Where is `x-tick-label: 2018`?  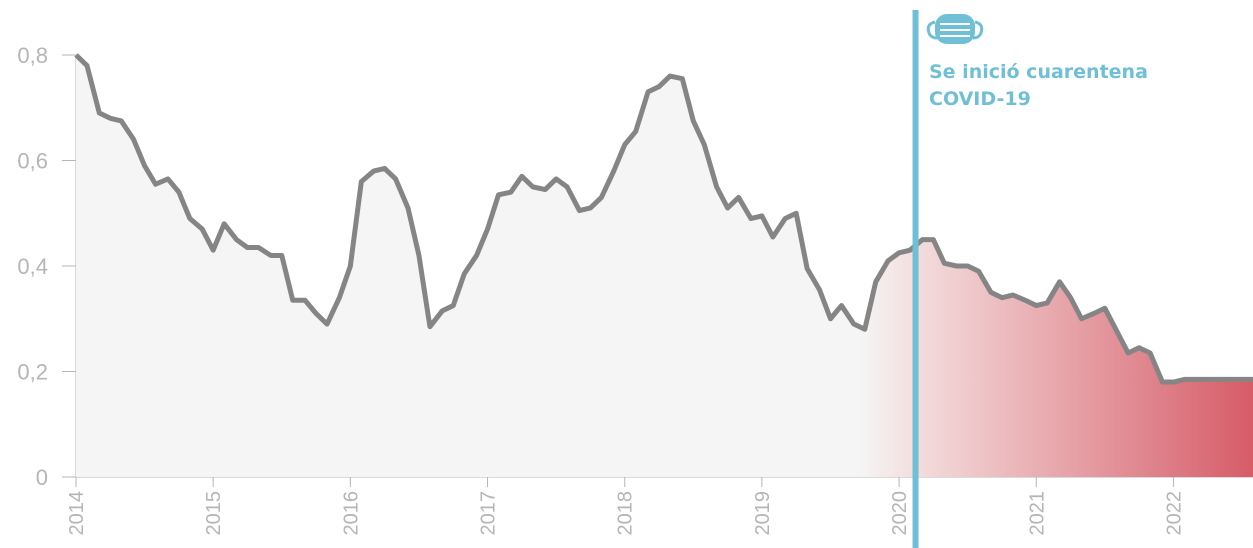
x-tick-label: 2018 is located at coordinates (626, 513).